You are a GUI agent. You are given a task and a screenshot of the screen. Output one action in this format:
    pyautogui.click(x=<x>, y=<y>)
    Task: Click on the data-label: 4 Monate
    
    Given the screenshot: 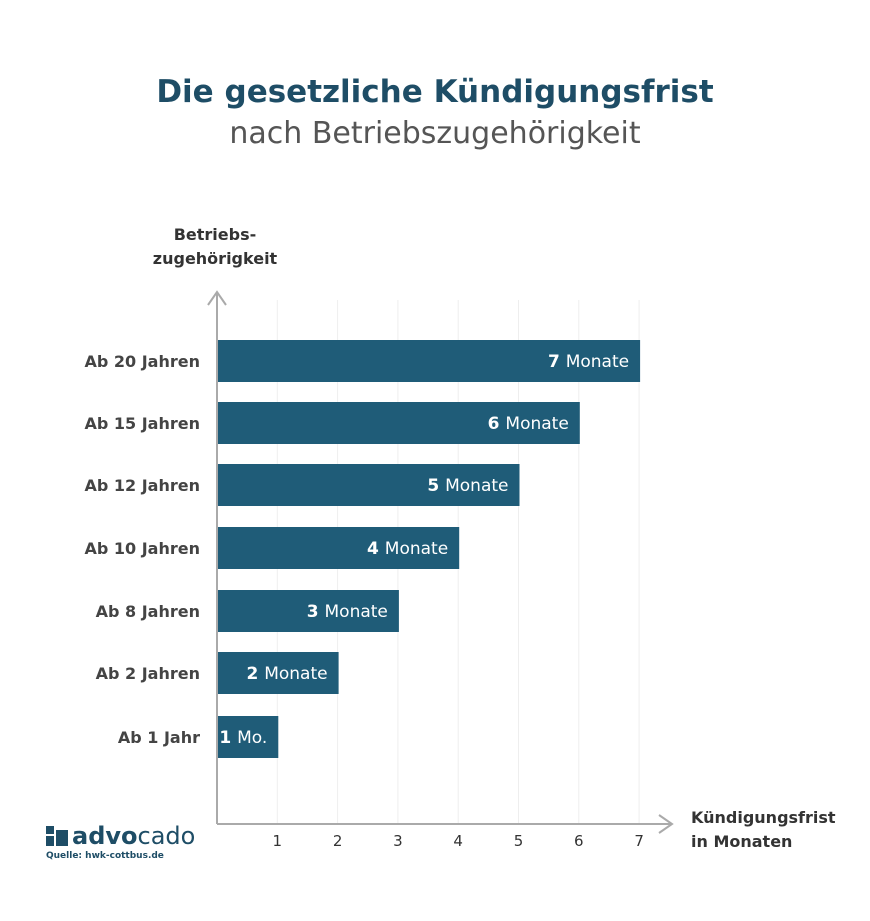 What is the action you would take?
    pyautogui.click(x=407, y=549)
    